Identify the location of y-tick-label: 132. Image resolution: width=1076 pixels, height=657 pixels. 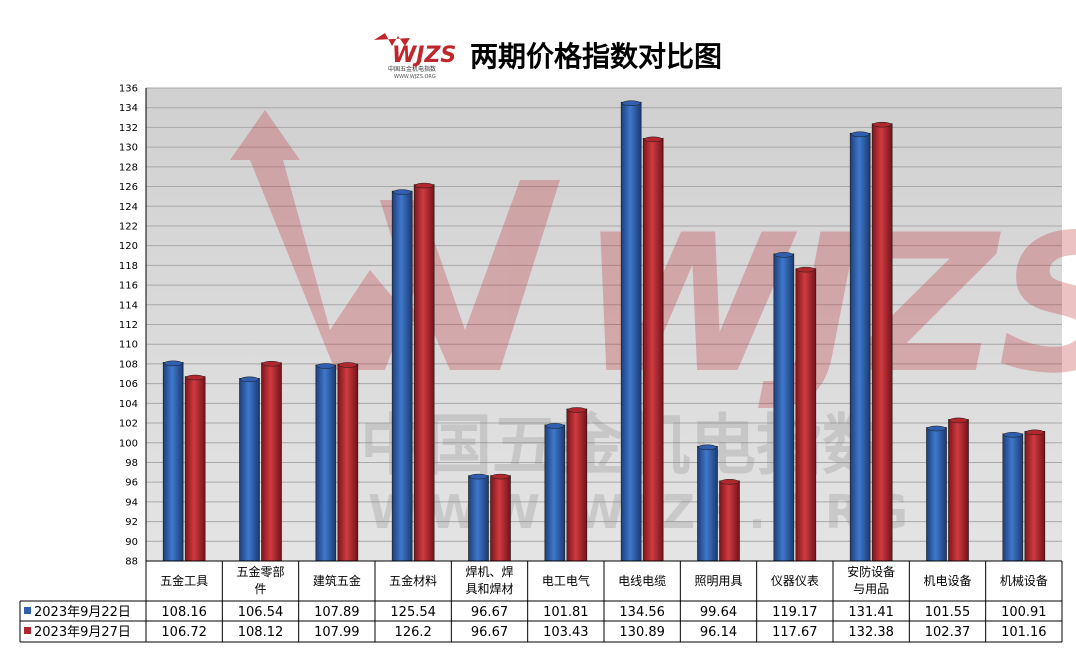
(128, 128).